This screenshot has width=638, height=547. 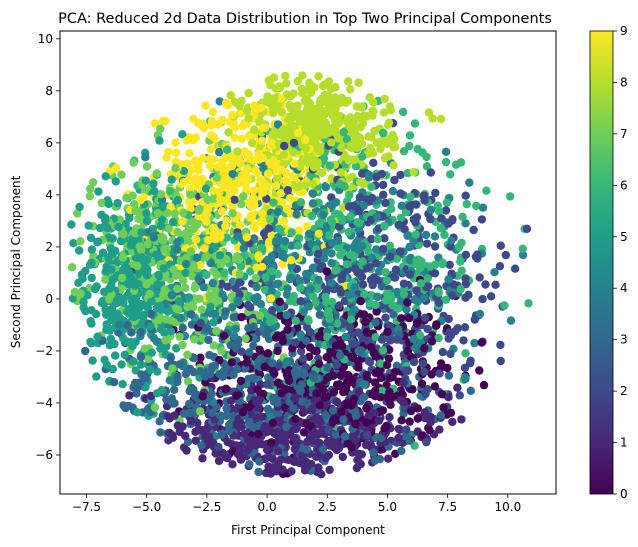 What do you see at coordinates (447, 507) in the screenshot?
I see `x-tick-label: 7.5` at bounding box center [447, 507].